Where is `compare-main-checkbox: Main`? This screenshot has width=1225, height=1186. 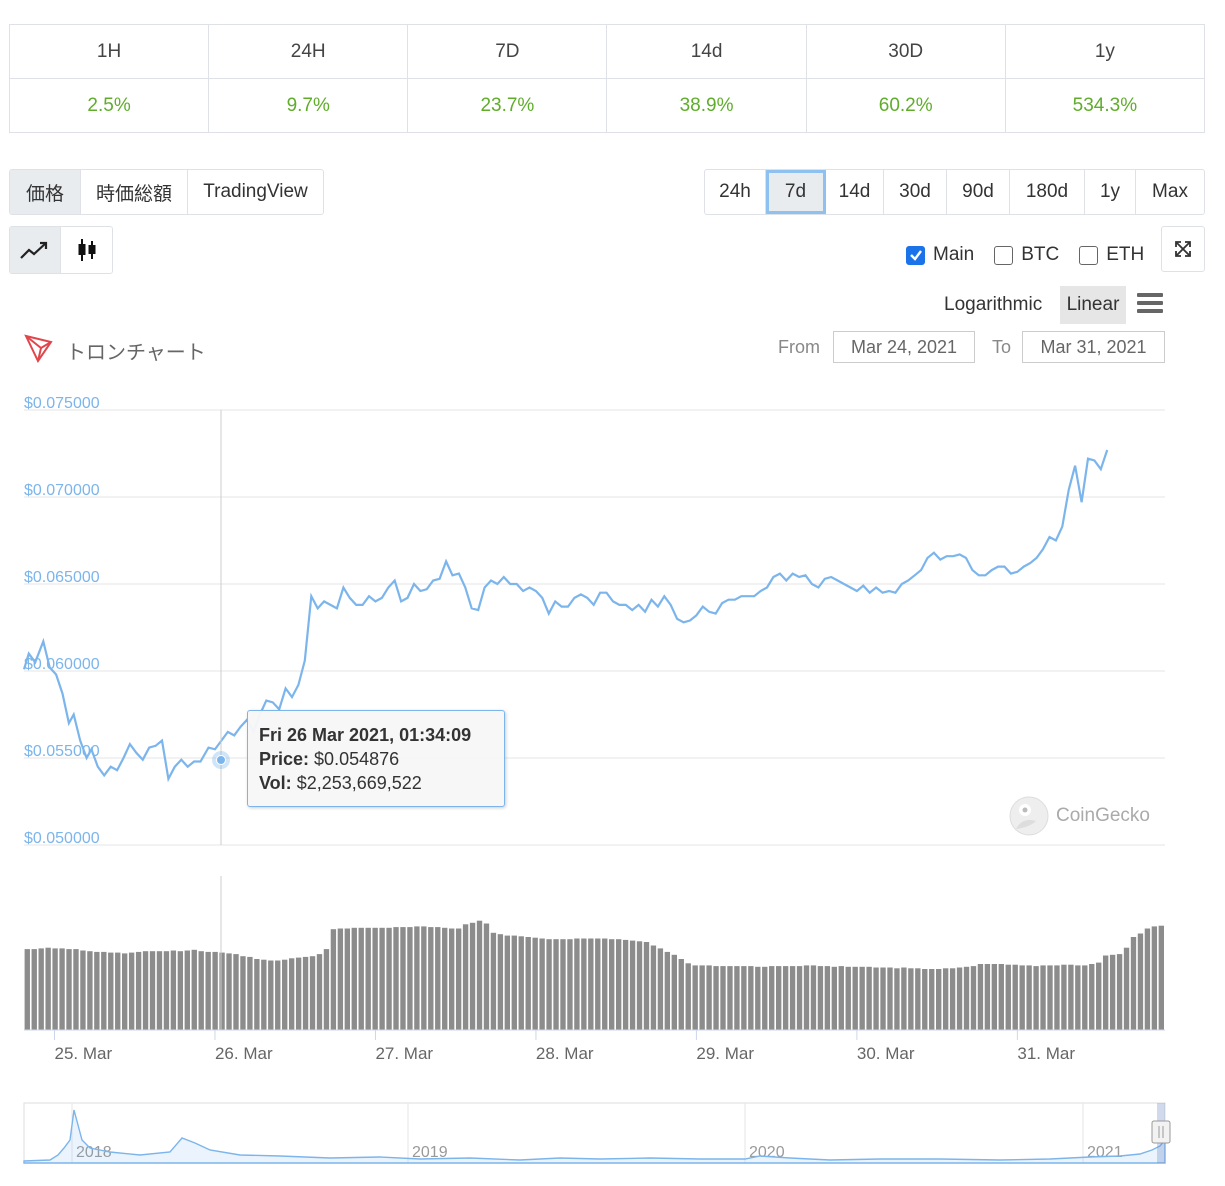
compare-main-checkbox: Main is located at coordinates (940, 255).